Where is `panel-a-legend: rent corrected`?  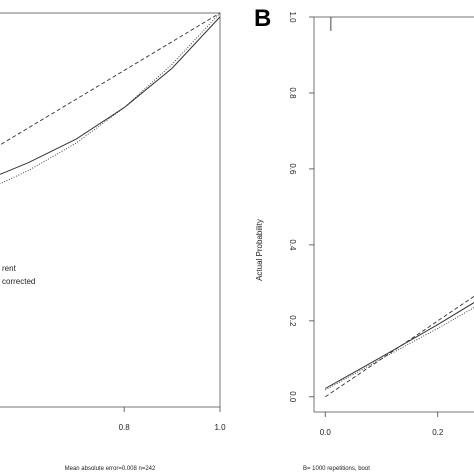 panel-a-legend: rent corrected is located at coordinates (18, 275).